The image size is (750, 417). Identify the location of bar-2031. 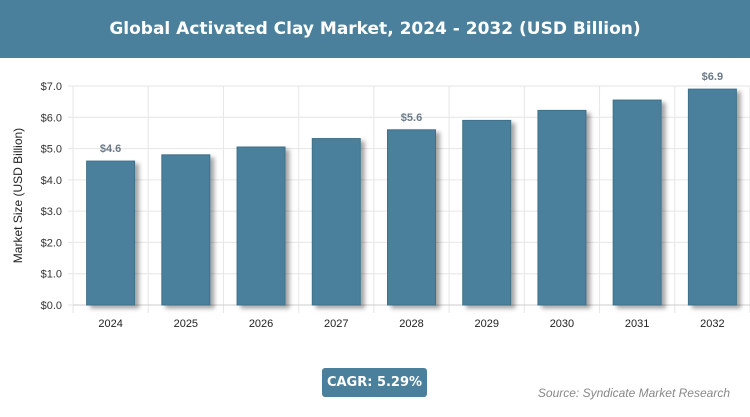
(637, 202).